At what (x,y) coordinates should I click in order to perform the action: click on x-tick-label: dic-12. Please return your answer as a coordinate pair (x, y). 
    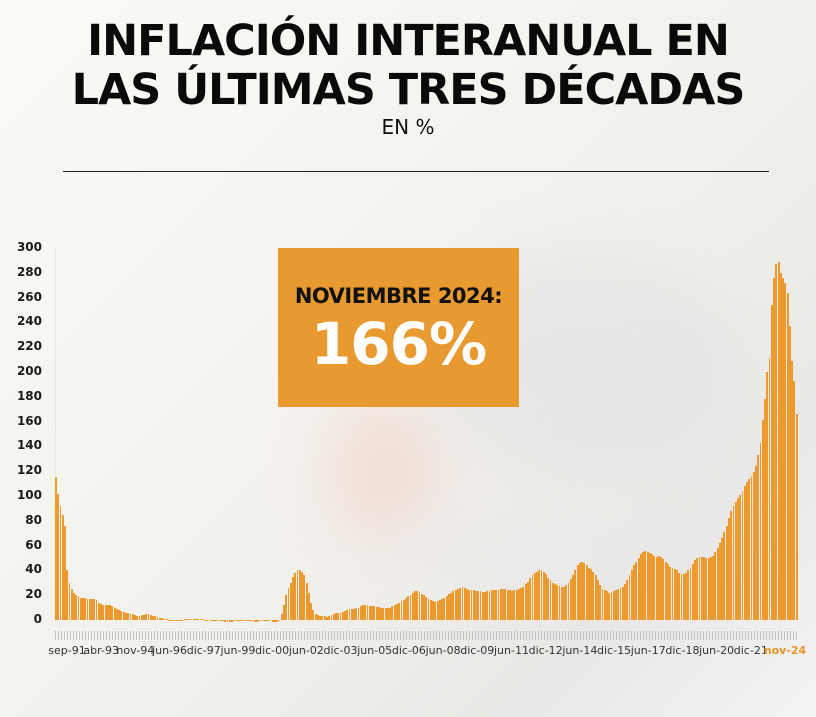
    Looking at the image, I should click on (545, 650).